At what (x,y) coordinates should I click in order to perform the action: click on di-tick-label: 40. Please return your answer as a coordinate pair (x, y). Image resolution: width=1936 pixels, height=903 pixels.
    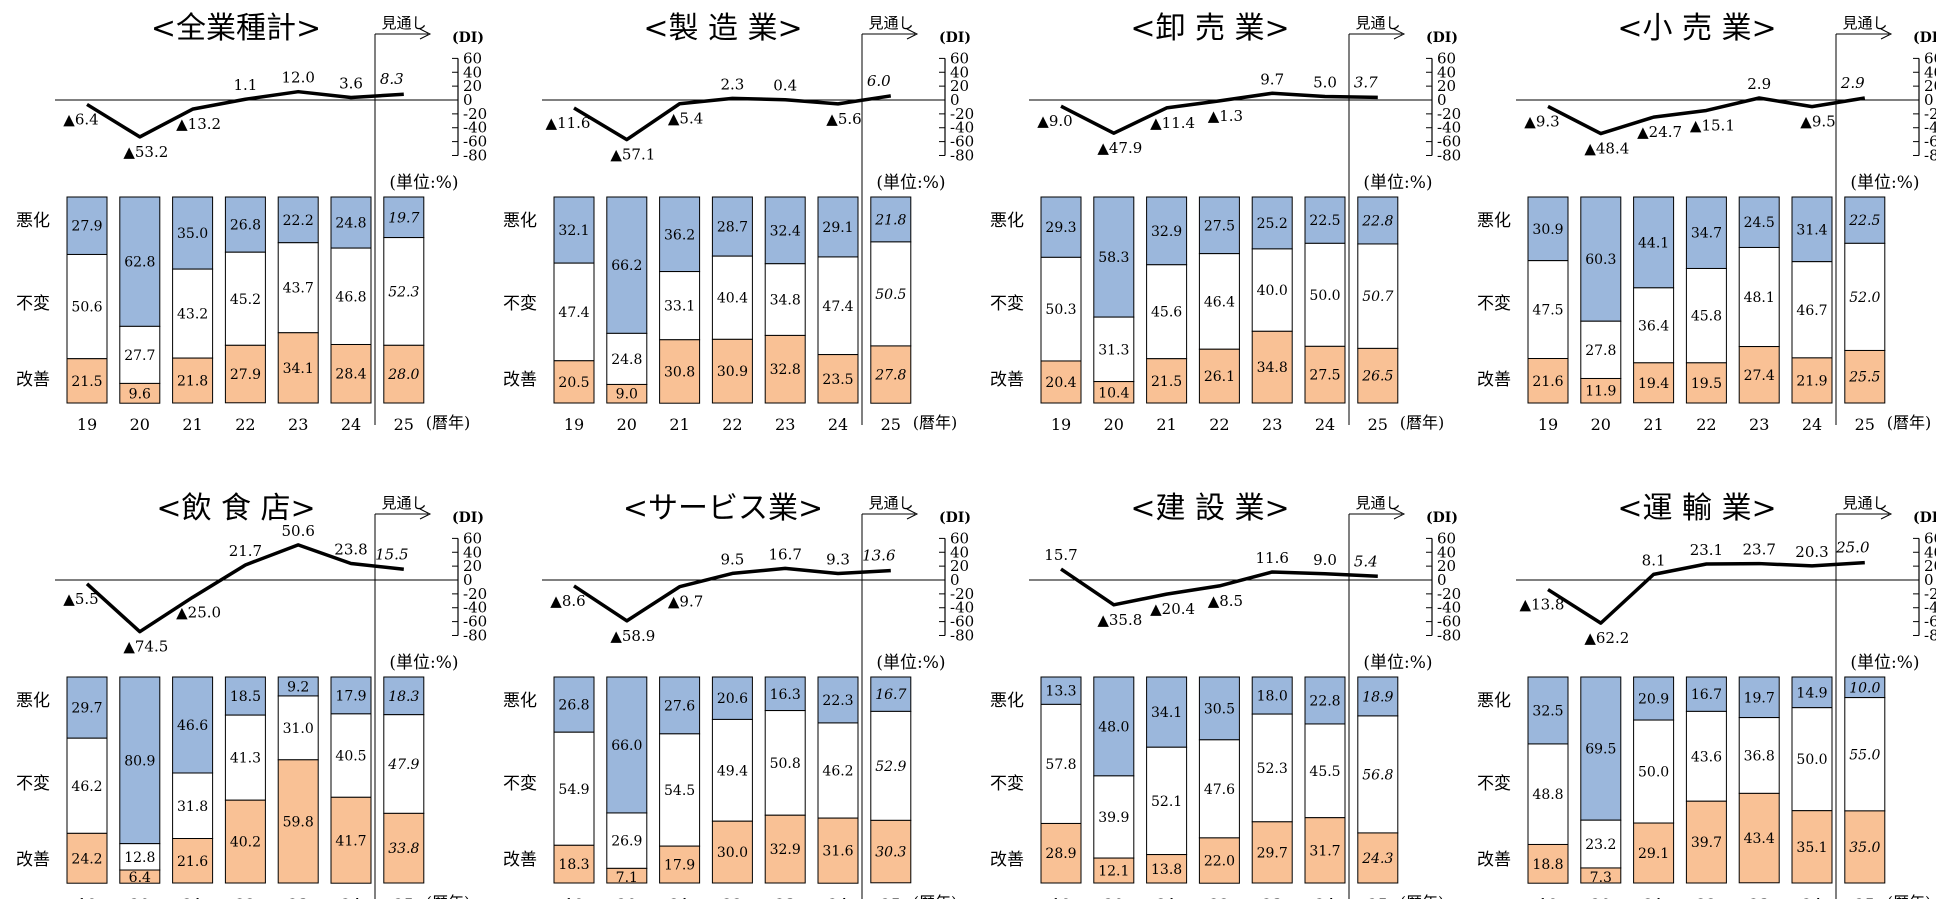
    Looking at the image, I should click on (1446, 552).